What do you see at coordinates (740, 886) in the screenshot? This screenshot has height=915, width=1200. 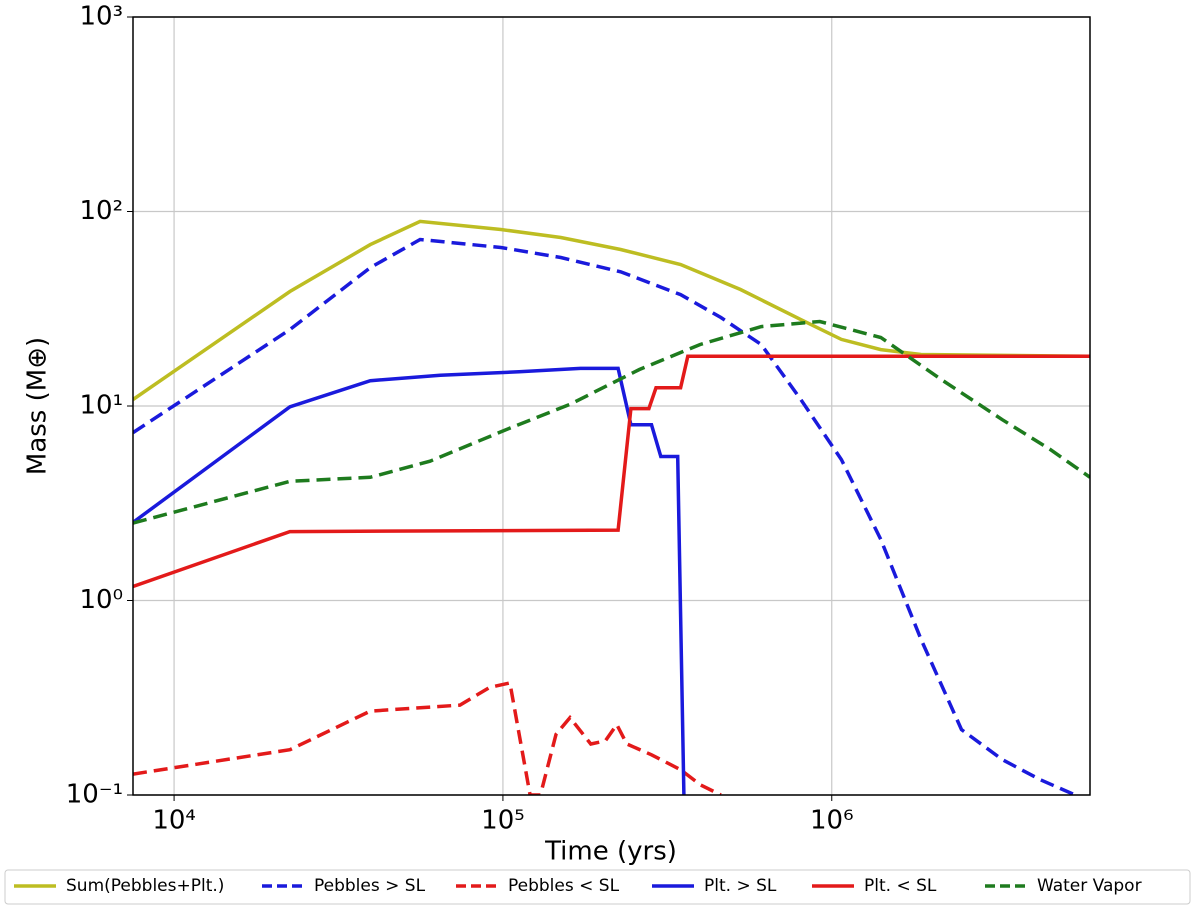 I see `legend-label: Plt. > SL` at bounding box center [740, 886].